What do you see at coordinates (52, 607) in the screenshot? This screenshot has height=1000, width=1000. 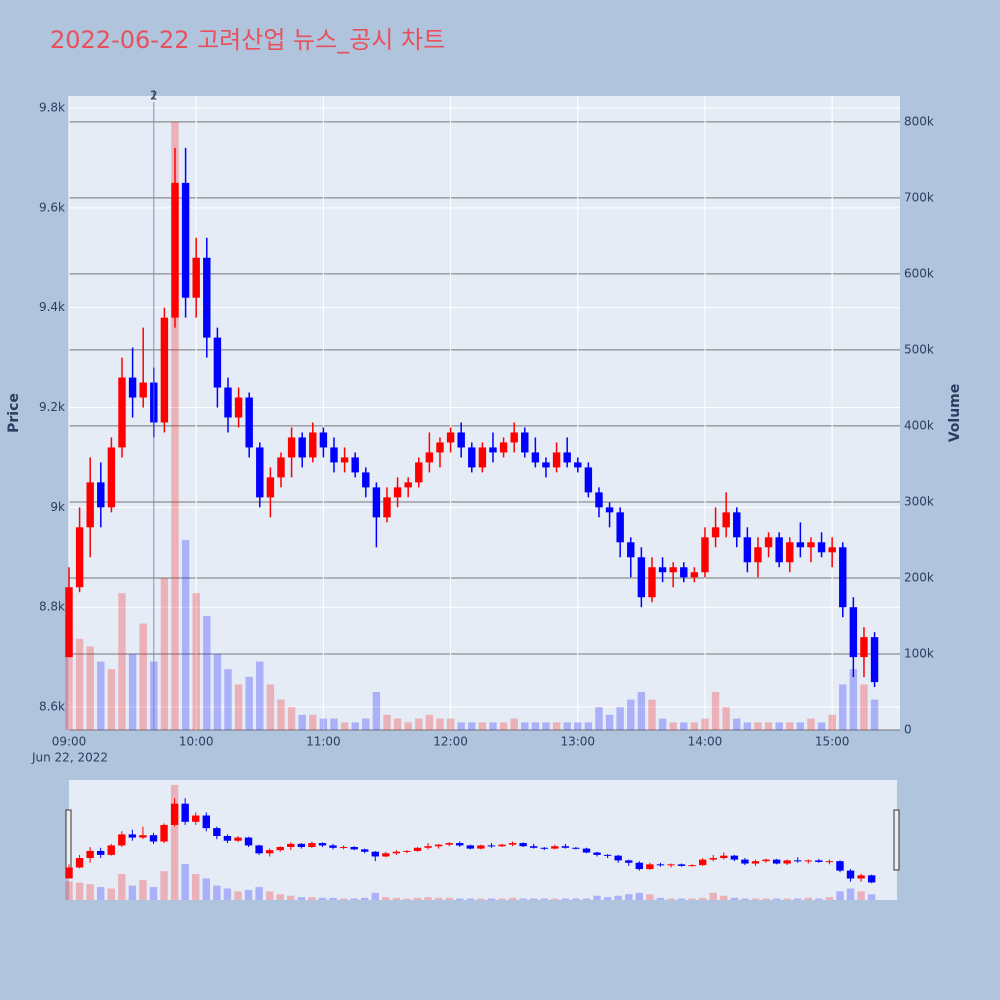 I see `y-tick-label: 8.8k` at bounding box center [52, 607].